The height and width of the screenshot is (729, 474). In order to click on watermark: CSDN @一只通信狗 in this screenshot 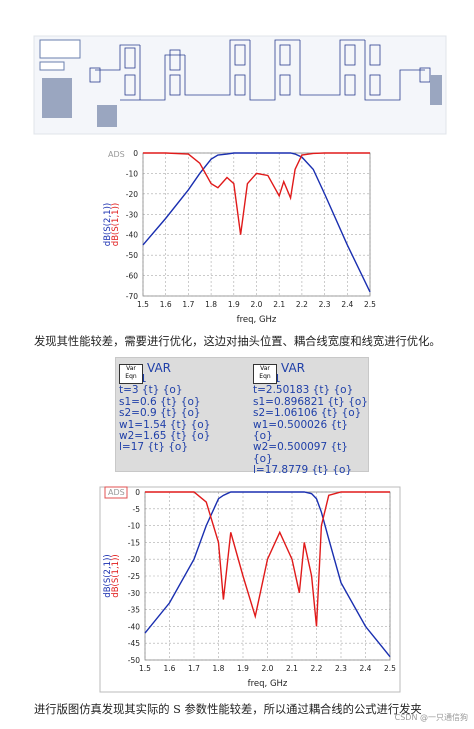, I will do `click(431, 717)`.